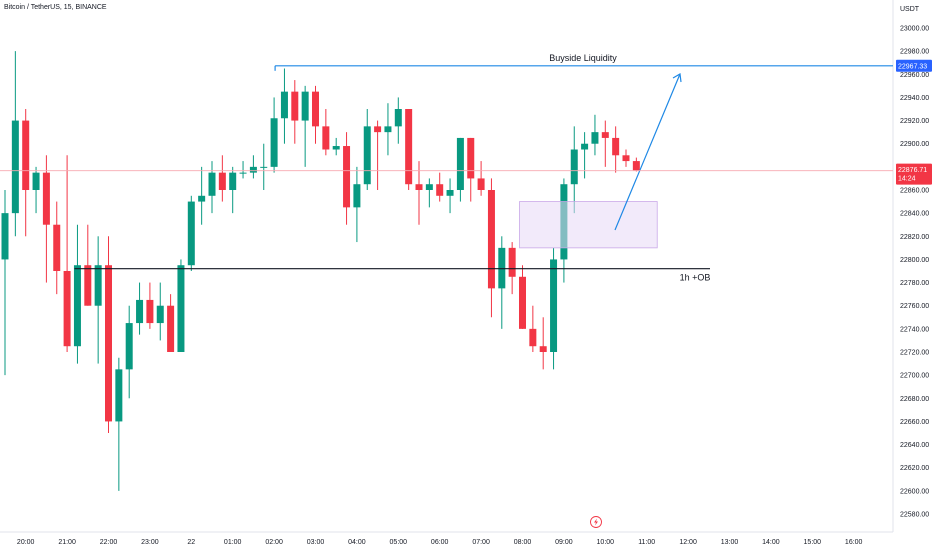  I want to click on quote-unit-label: USDT, so click(910, 9).